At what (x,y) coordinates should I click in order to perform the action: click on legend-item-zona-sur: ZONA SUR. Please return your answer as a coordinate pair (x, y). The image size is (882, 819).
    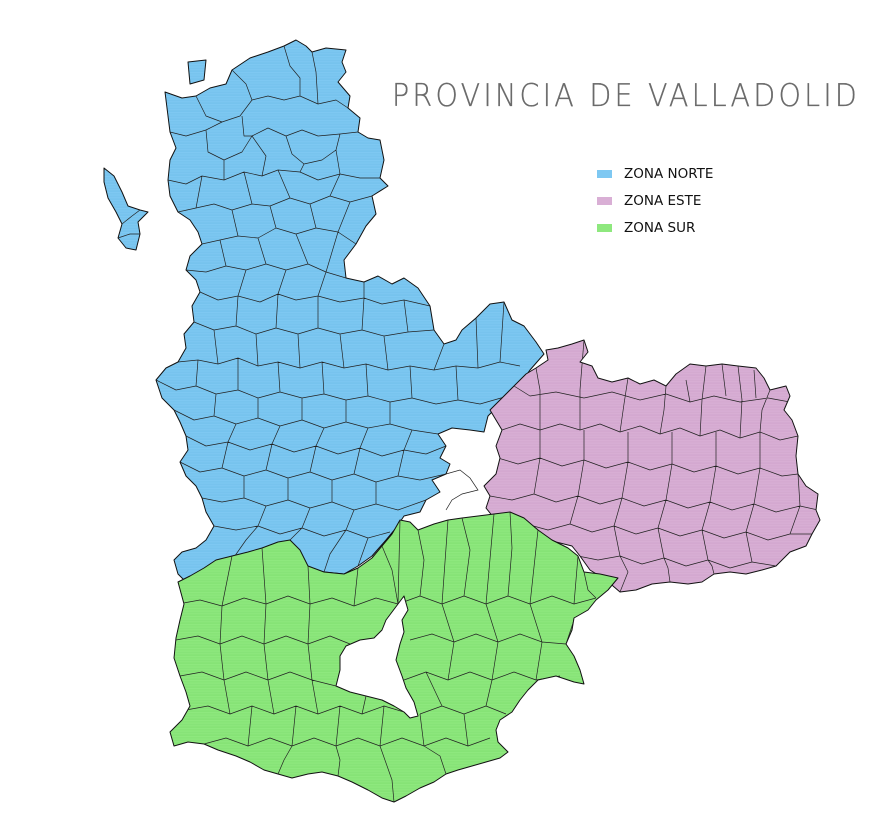
    Looking at the image, I should click on (655, 227).